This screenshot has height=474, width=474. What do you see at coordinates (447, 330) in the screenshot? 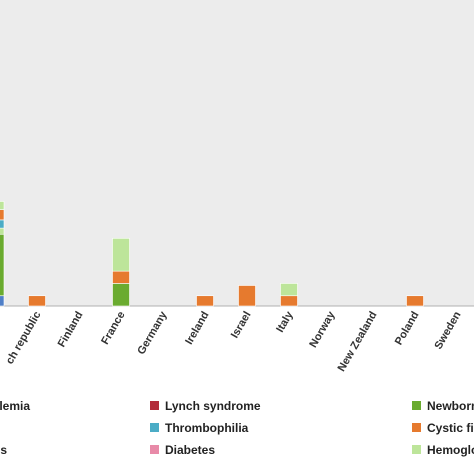
I see `x-tick-label: Sweden` at bounding box center [447, 330].